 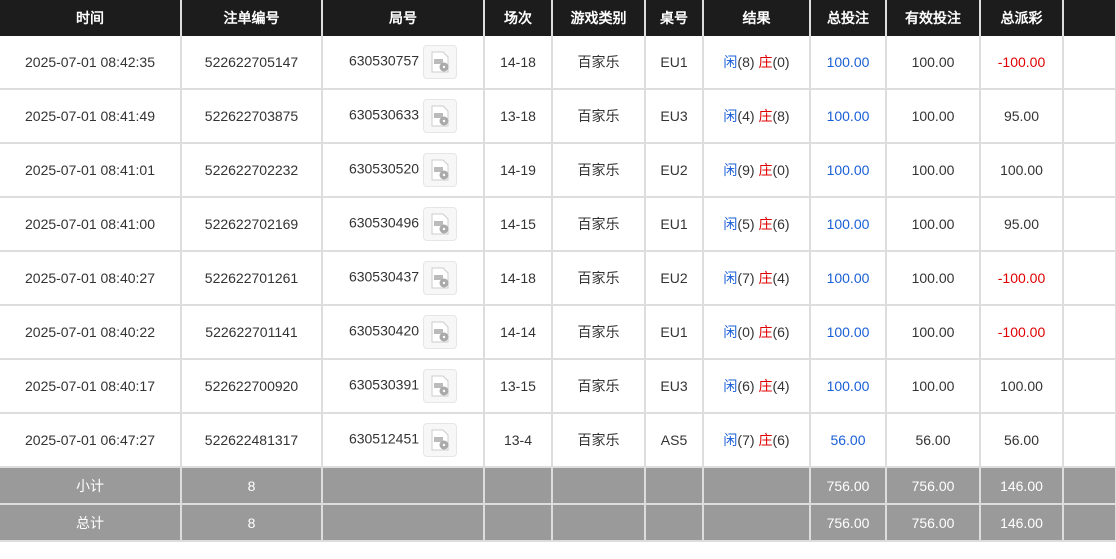 What do you see at coordinates (91, 170) in the screenshot?
I see `bet-time: 2025-07-01 08:41:01` at bounding box center [91, 170].